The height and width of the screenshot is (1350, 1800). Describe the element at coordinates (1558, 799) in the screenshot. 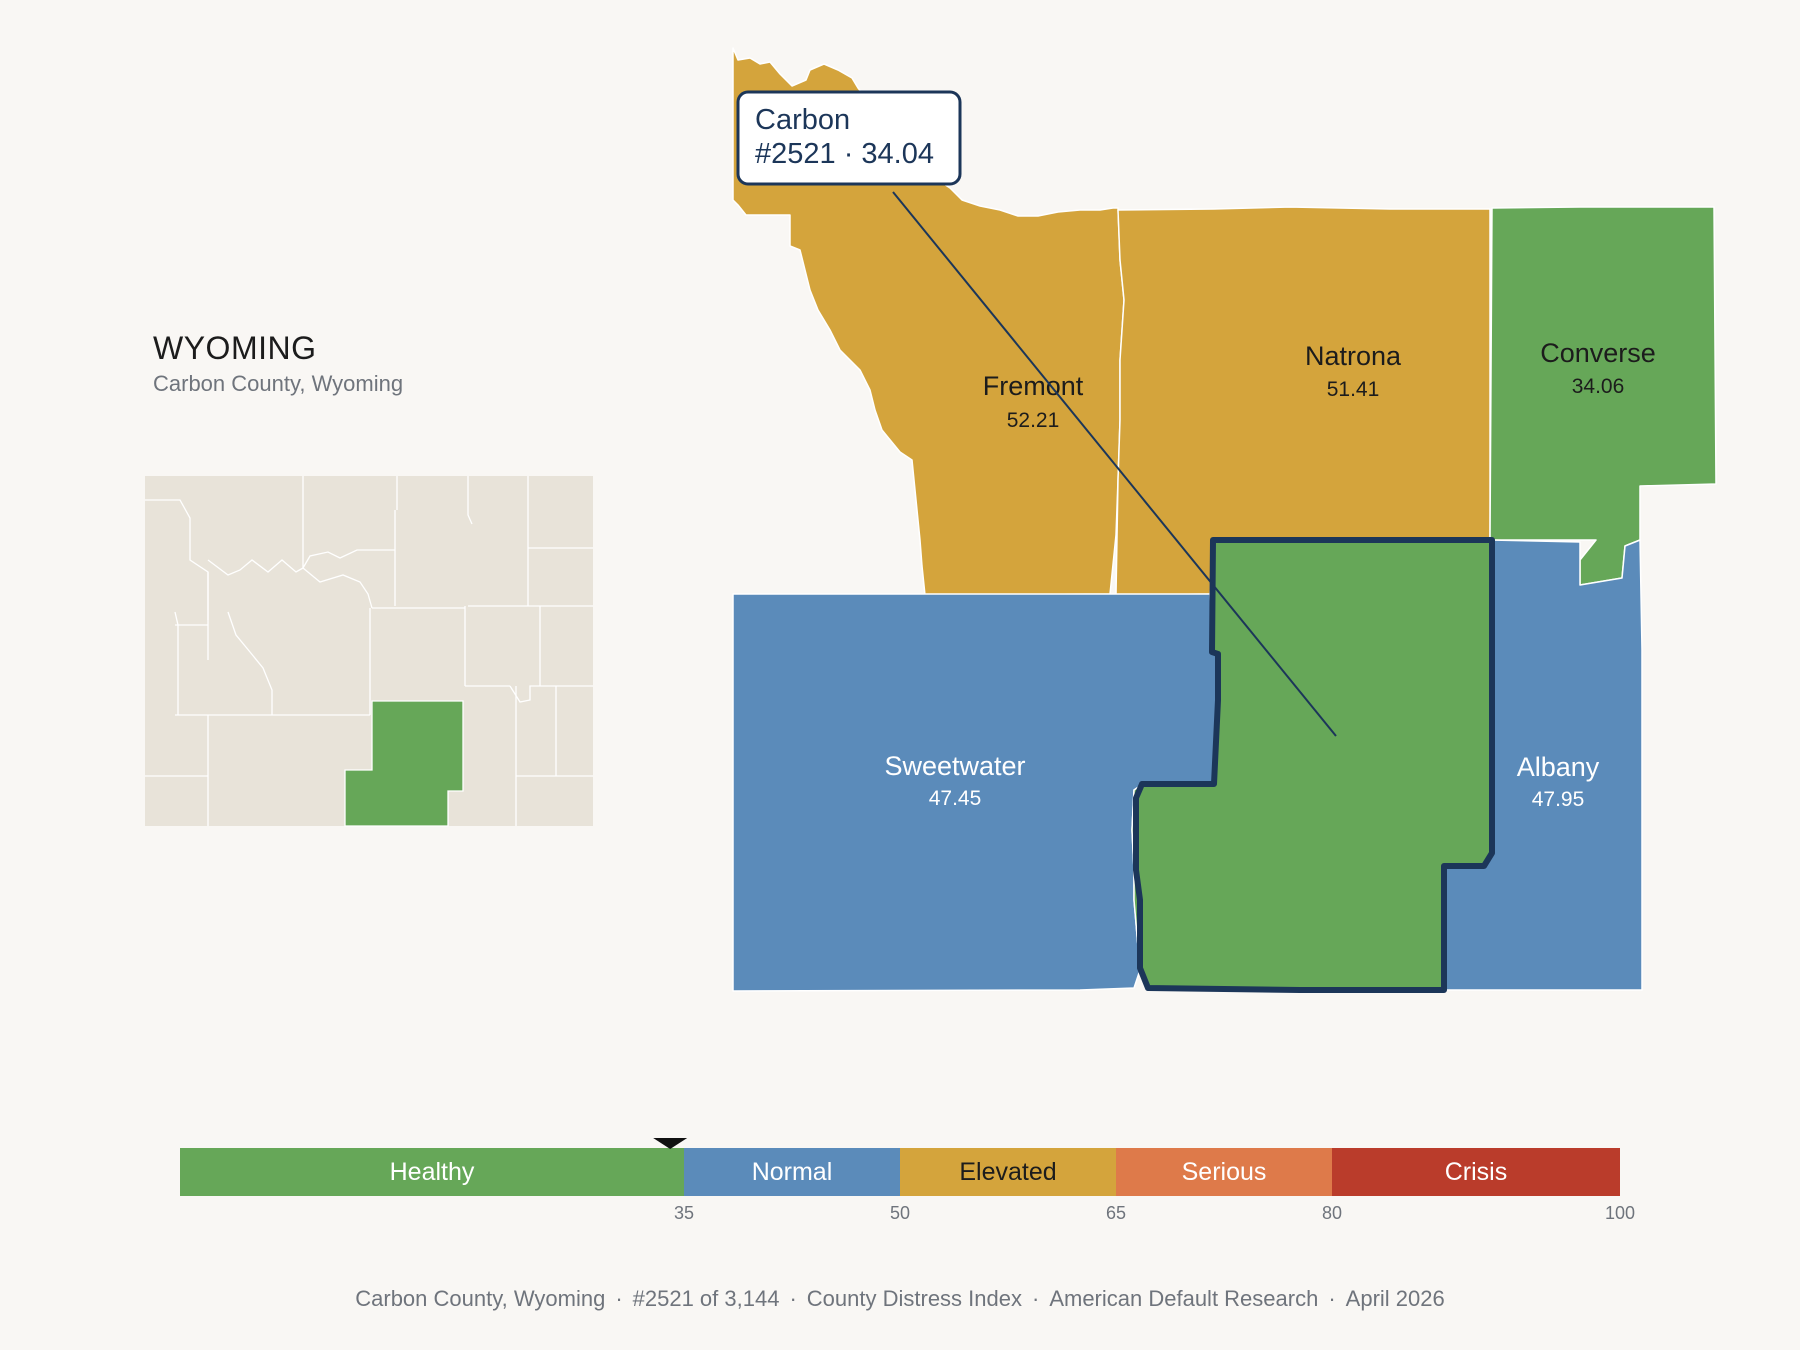

I see `label-albany-value: 47.95` at that location.